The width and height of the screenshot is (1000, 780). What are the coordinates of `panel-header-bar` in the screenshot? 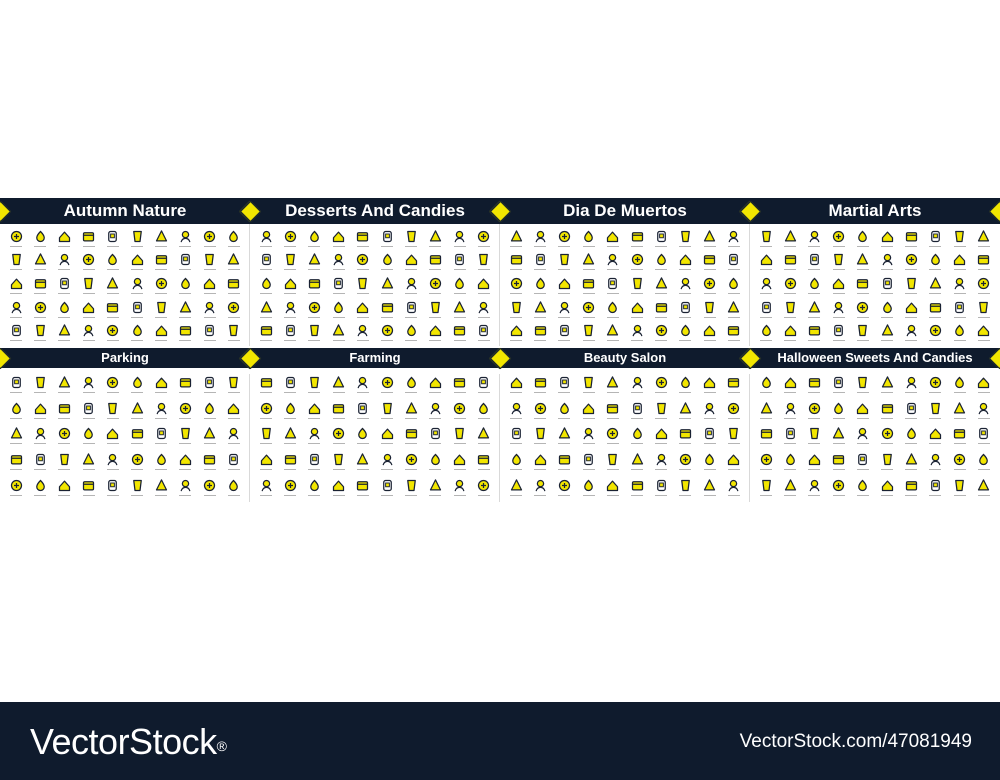 It's located at (125, 211).